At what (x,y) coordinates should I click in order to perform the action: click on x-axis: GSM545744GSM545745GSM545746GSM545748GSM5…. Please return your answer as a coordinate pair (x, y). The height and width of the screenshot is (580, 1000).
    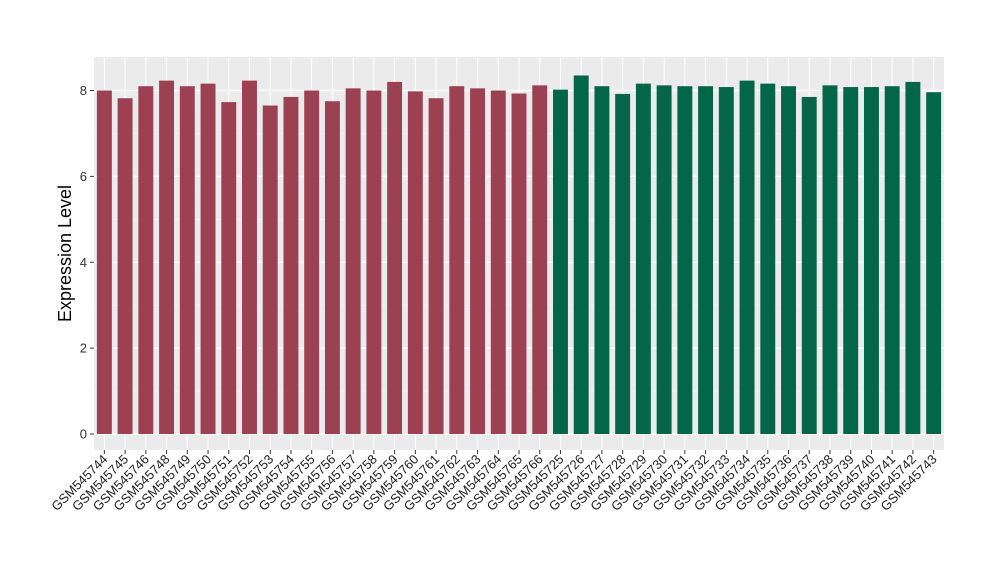
    Looking at the image, I should click on (494, 482).